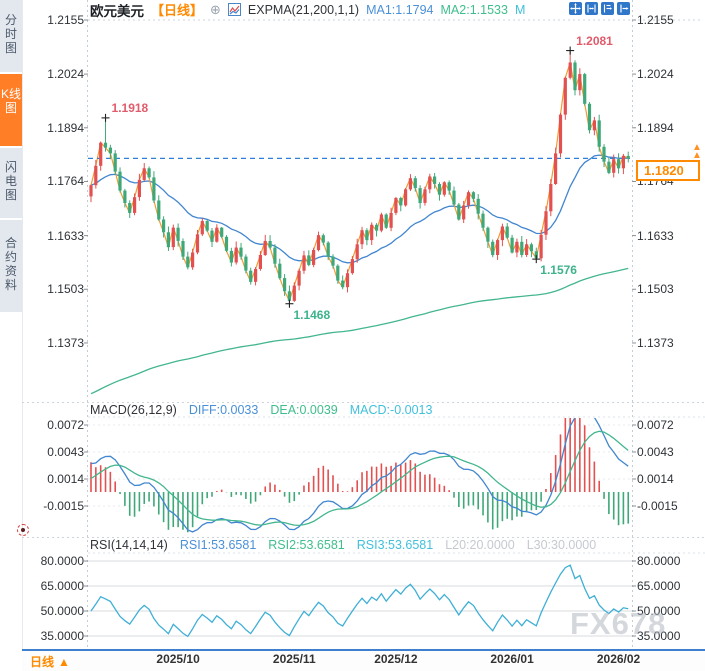  What do you see at coordinates (395, 545) in the screenshot?
I see `rsi3-value: RSI3:53.6581` at bounding box center [395, 545].